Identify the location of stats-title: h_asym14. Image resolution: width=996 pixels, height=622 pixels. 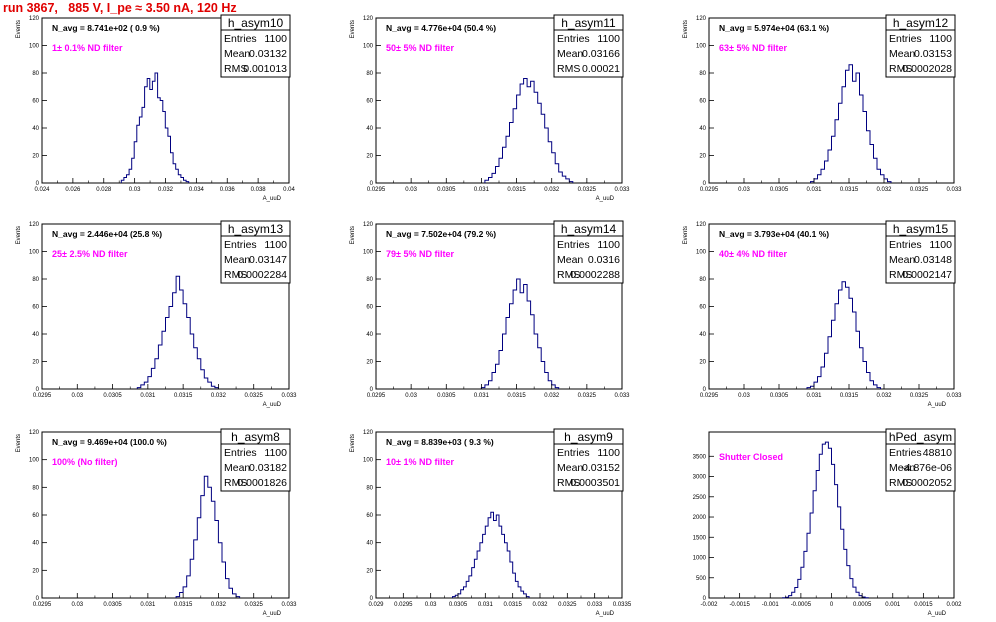
(589, 229).